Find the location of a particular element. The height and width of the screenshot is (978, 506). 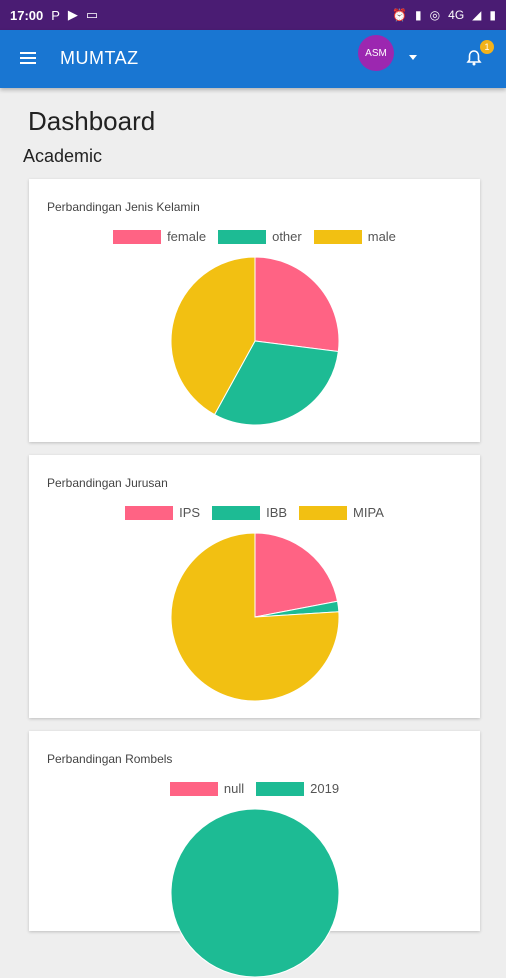

chart-title: Perbandingan Jenis Kelamin is located at coordinates (123, 207).